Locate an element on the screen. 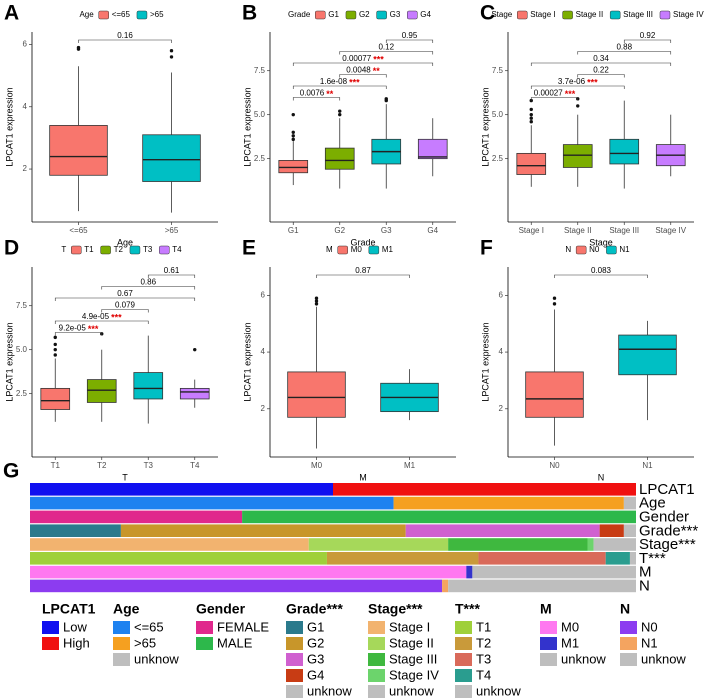 The height and width of the screenshot is (700, 704). legend-label: T2 is located at coordinates (119, 249).